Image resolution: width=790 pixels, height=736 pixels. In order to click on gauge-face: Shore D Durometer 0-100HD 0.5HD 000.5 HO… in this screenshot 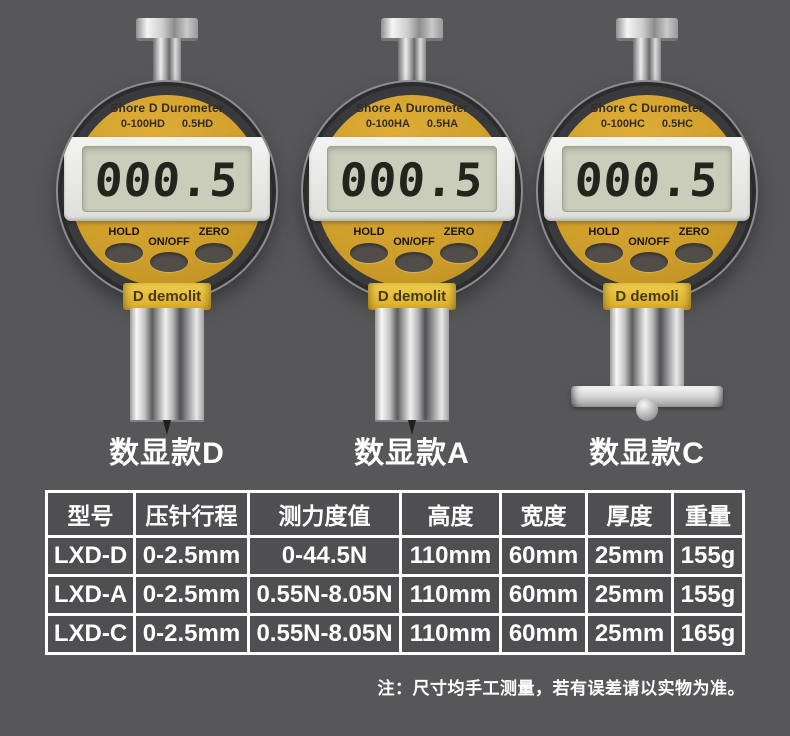, I will do `click(167, 191)`.